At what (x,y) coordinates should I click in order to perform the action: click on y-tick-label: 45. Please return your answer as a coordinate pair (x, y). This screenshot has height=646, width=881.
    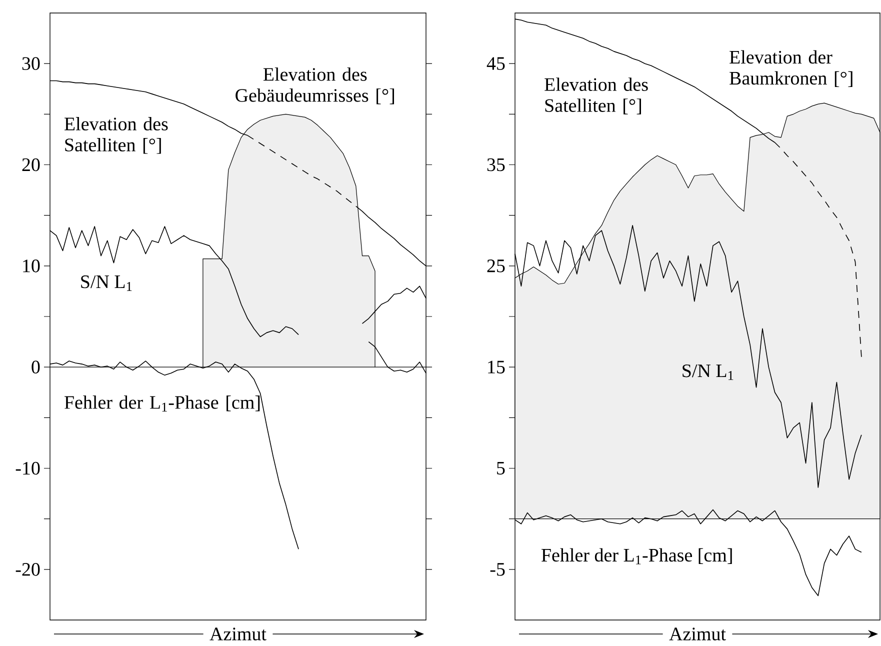
    Looking at the image, I should click on (495, 63).